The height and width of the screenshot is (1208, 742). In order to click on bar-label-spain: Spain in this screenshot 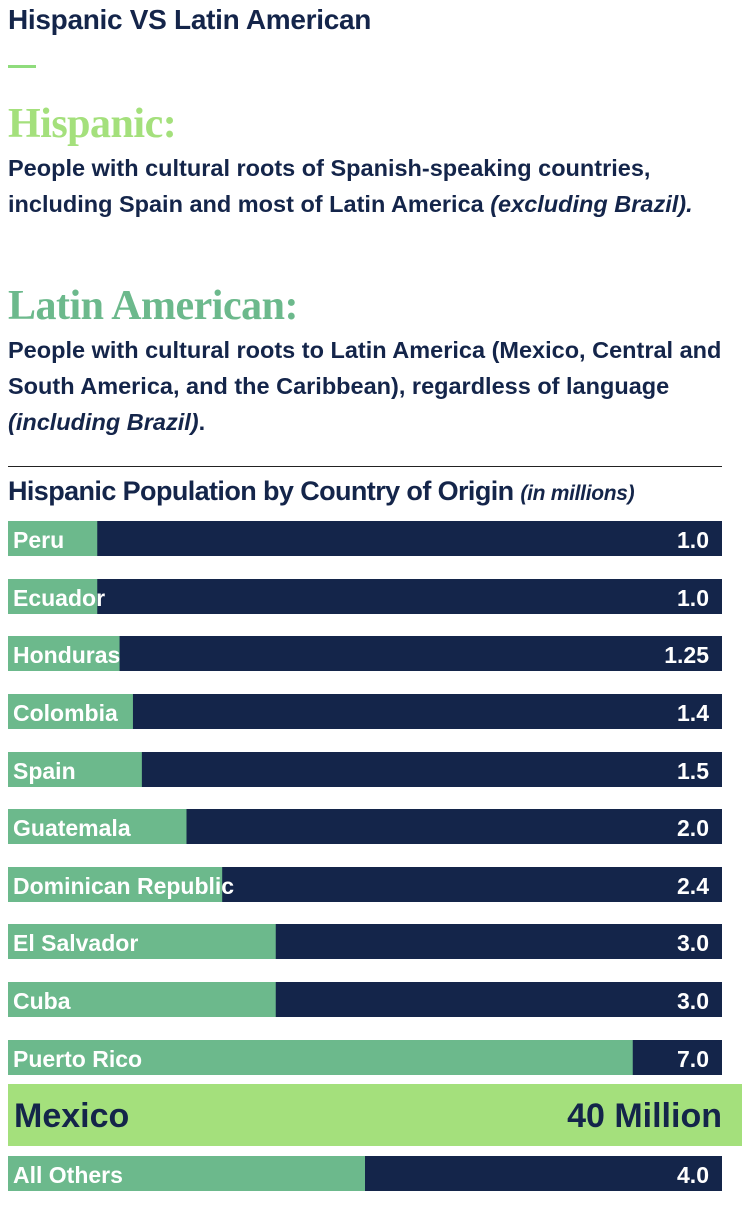, I will do `click(44, 771)`.